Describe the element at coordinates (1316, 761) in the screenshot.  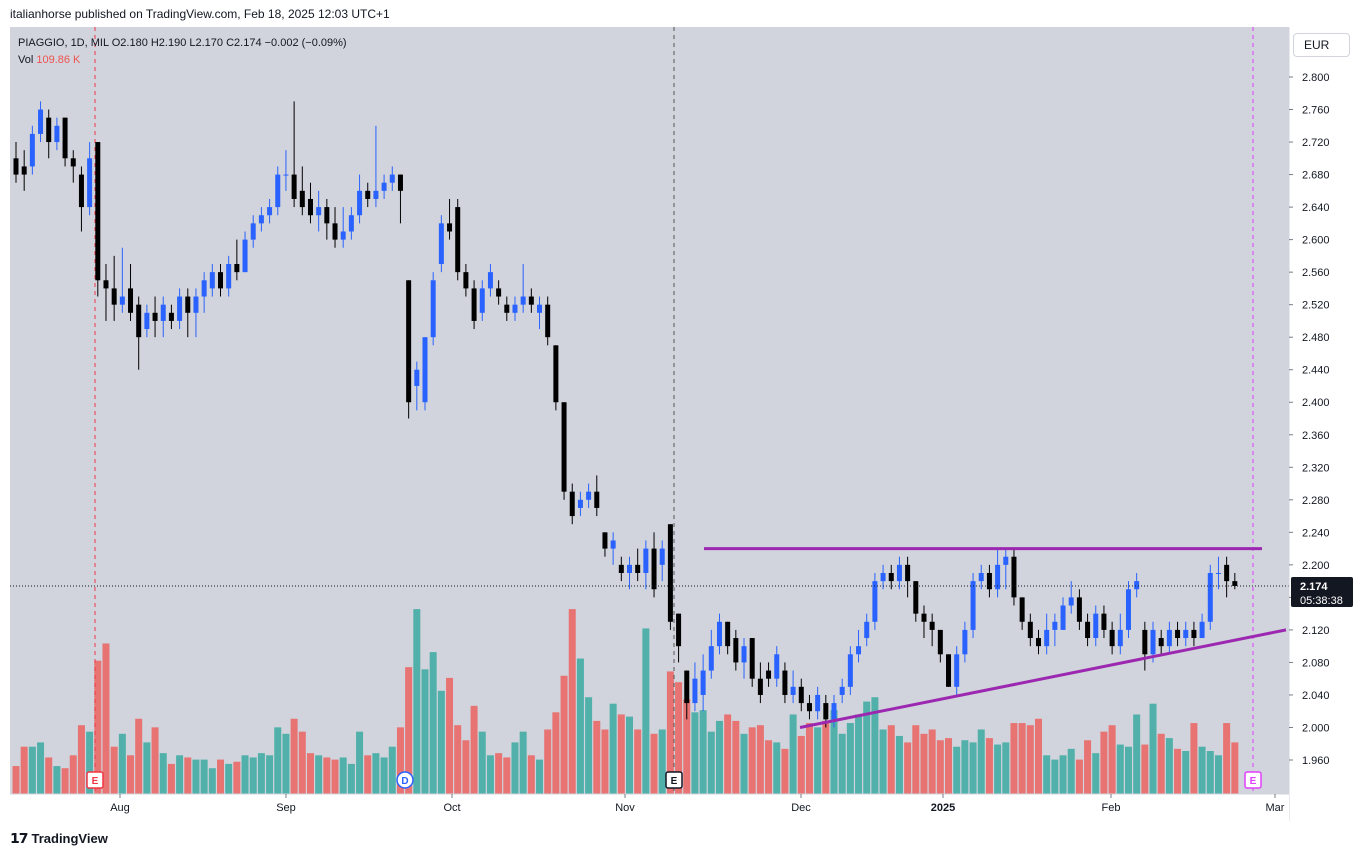
I see `price-tick-label: 1.960` at that location.